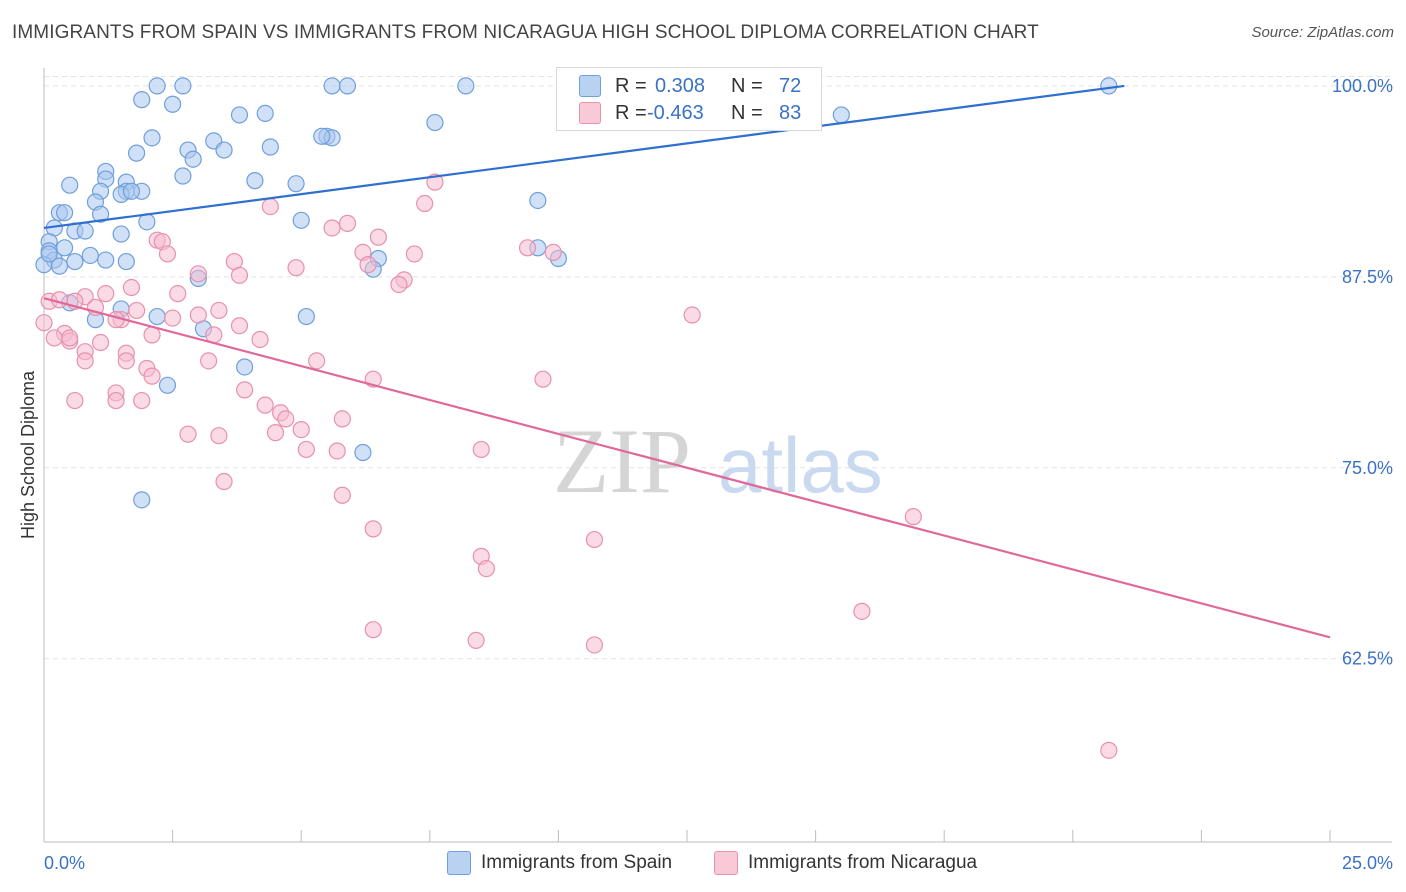  I want to click on bottom-legend-swatch-nicaragua, so click(726, 863).